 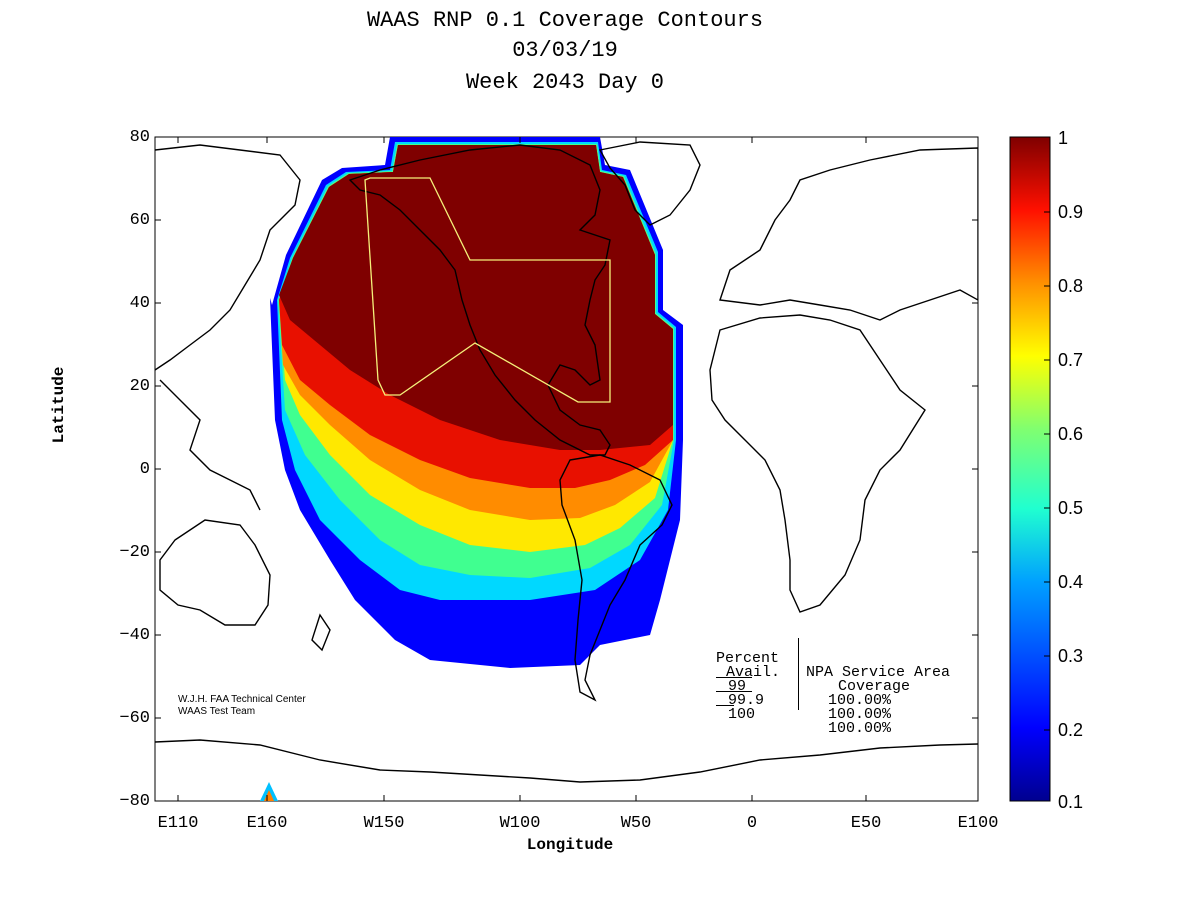 I want to click on table-separator, so click(x=798, y=674).